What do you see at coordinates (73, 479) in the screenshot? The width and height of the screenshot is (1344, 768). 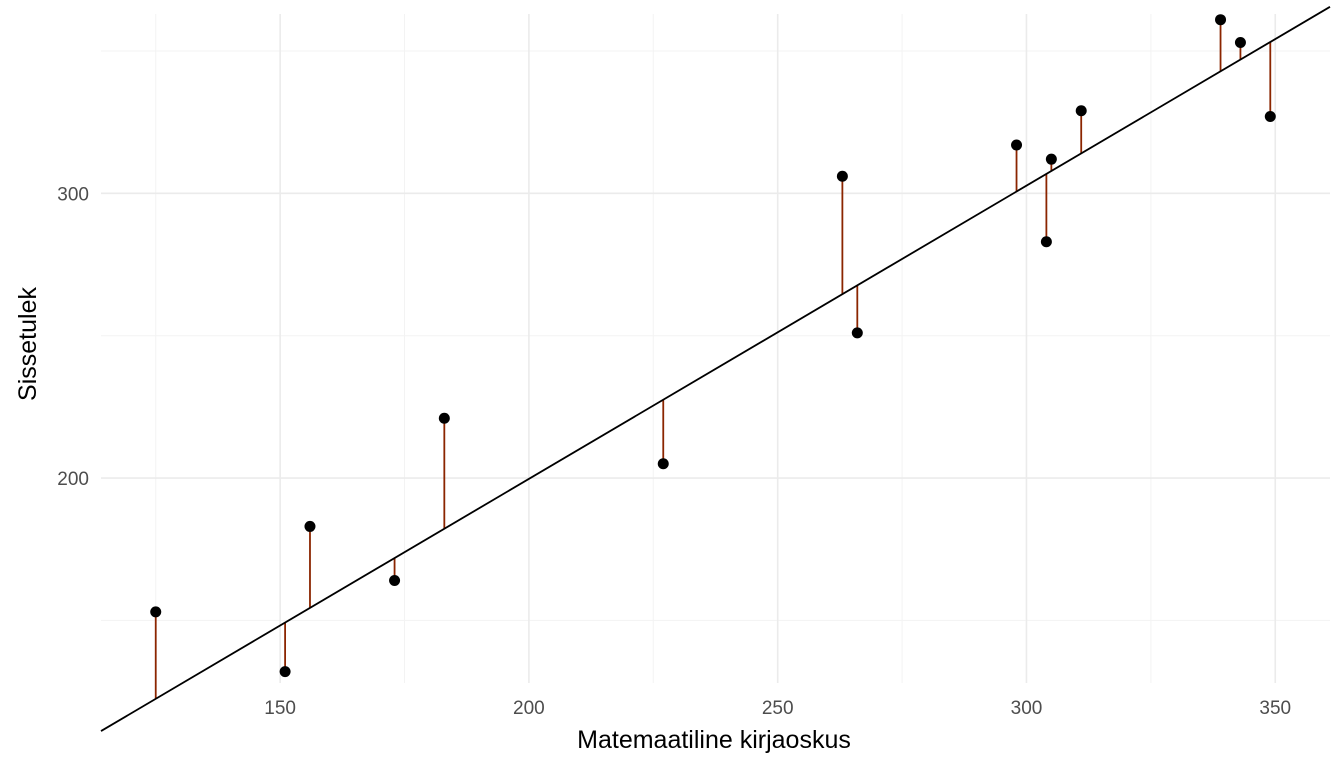 I see `y-tick-label: 200` at bounding box center [73, 479].